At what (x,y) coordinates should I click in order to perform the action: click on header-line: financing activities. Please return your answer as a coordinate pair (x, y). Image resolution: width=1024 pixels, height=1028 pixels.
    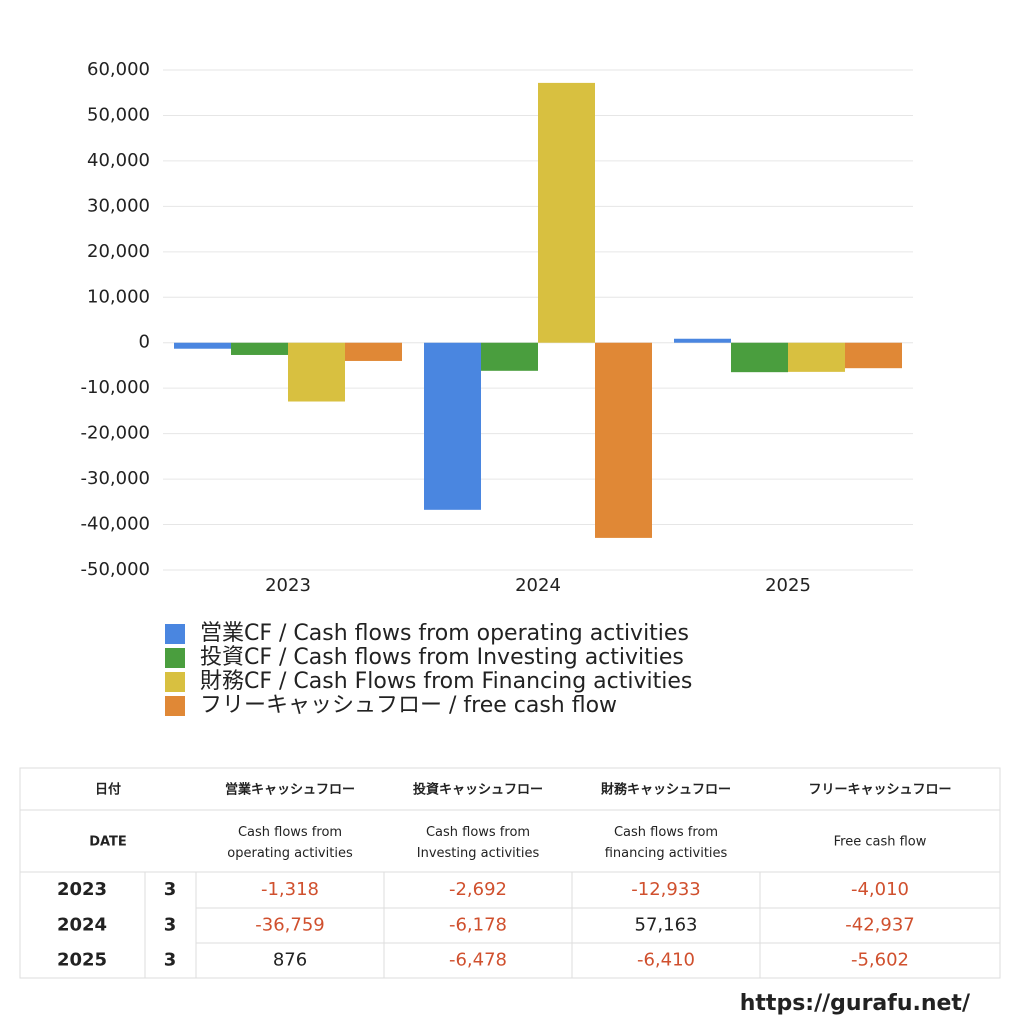
    Looking at the image, I should click on (666, 853).